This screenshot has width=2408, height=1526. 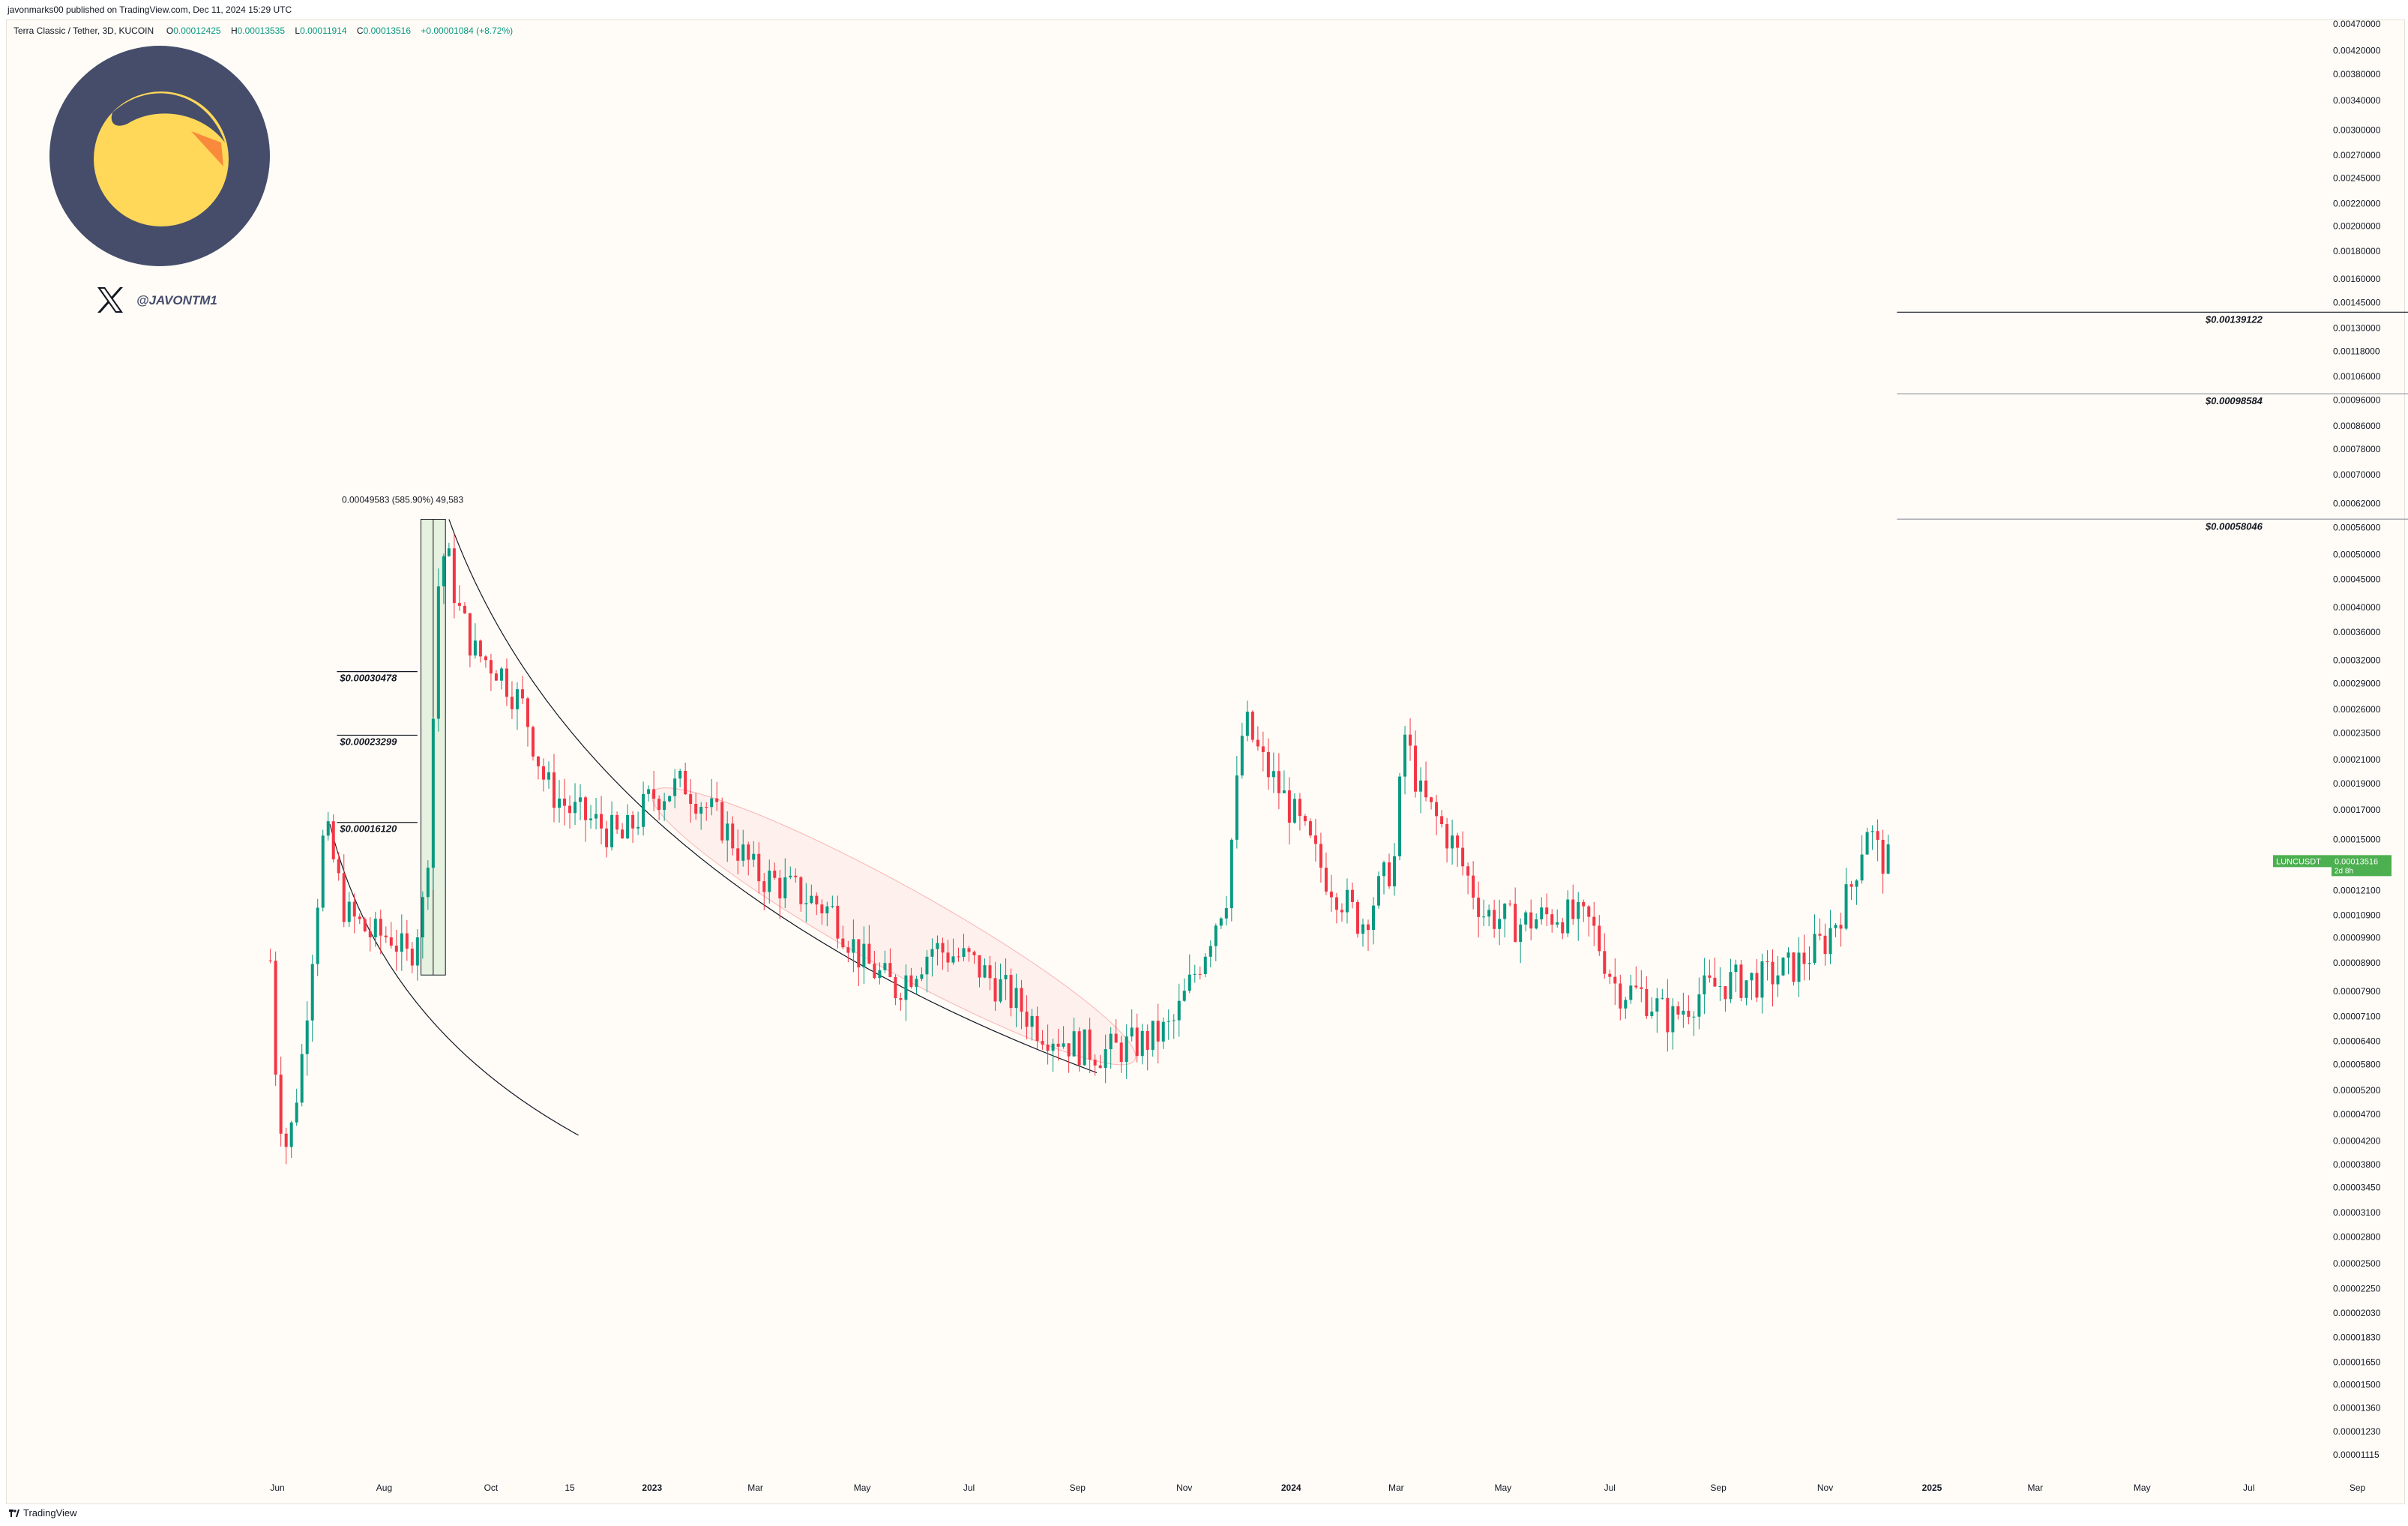 What do you see at coordinates (2357, 449) in the screenshot?
I see `y-tick-label: 0.00078000` at bounding box center [2357, 449].